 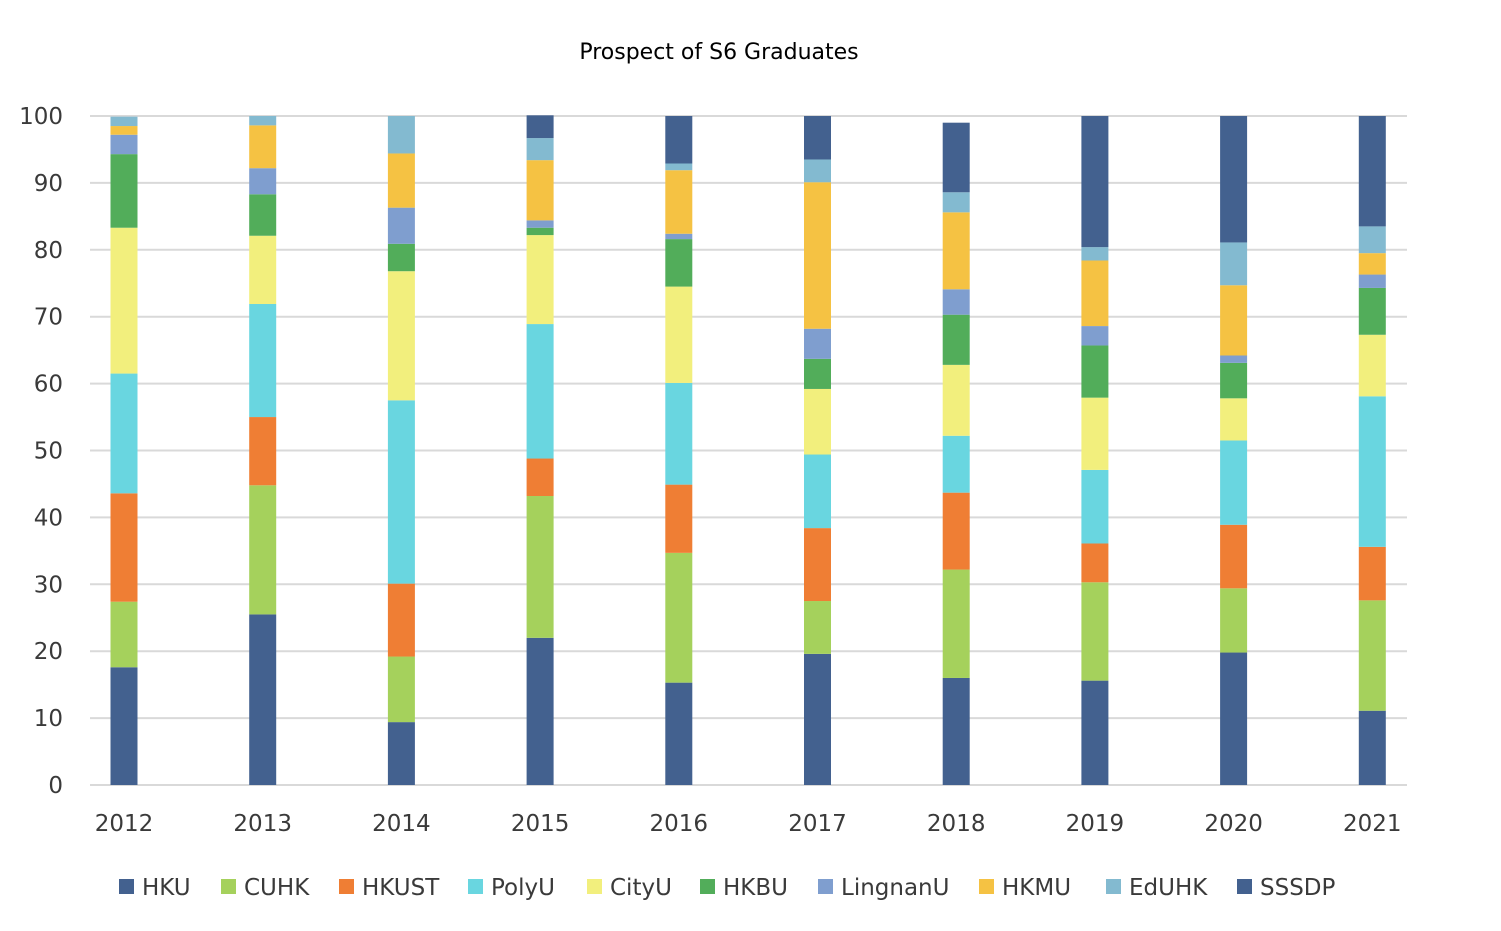 What do you see at coordinates (1372, 365) in the screenshot?
I see `bar-segment-cityu-2021` at bounding box center [1372, 365].